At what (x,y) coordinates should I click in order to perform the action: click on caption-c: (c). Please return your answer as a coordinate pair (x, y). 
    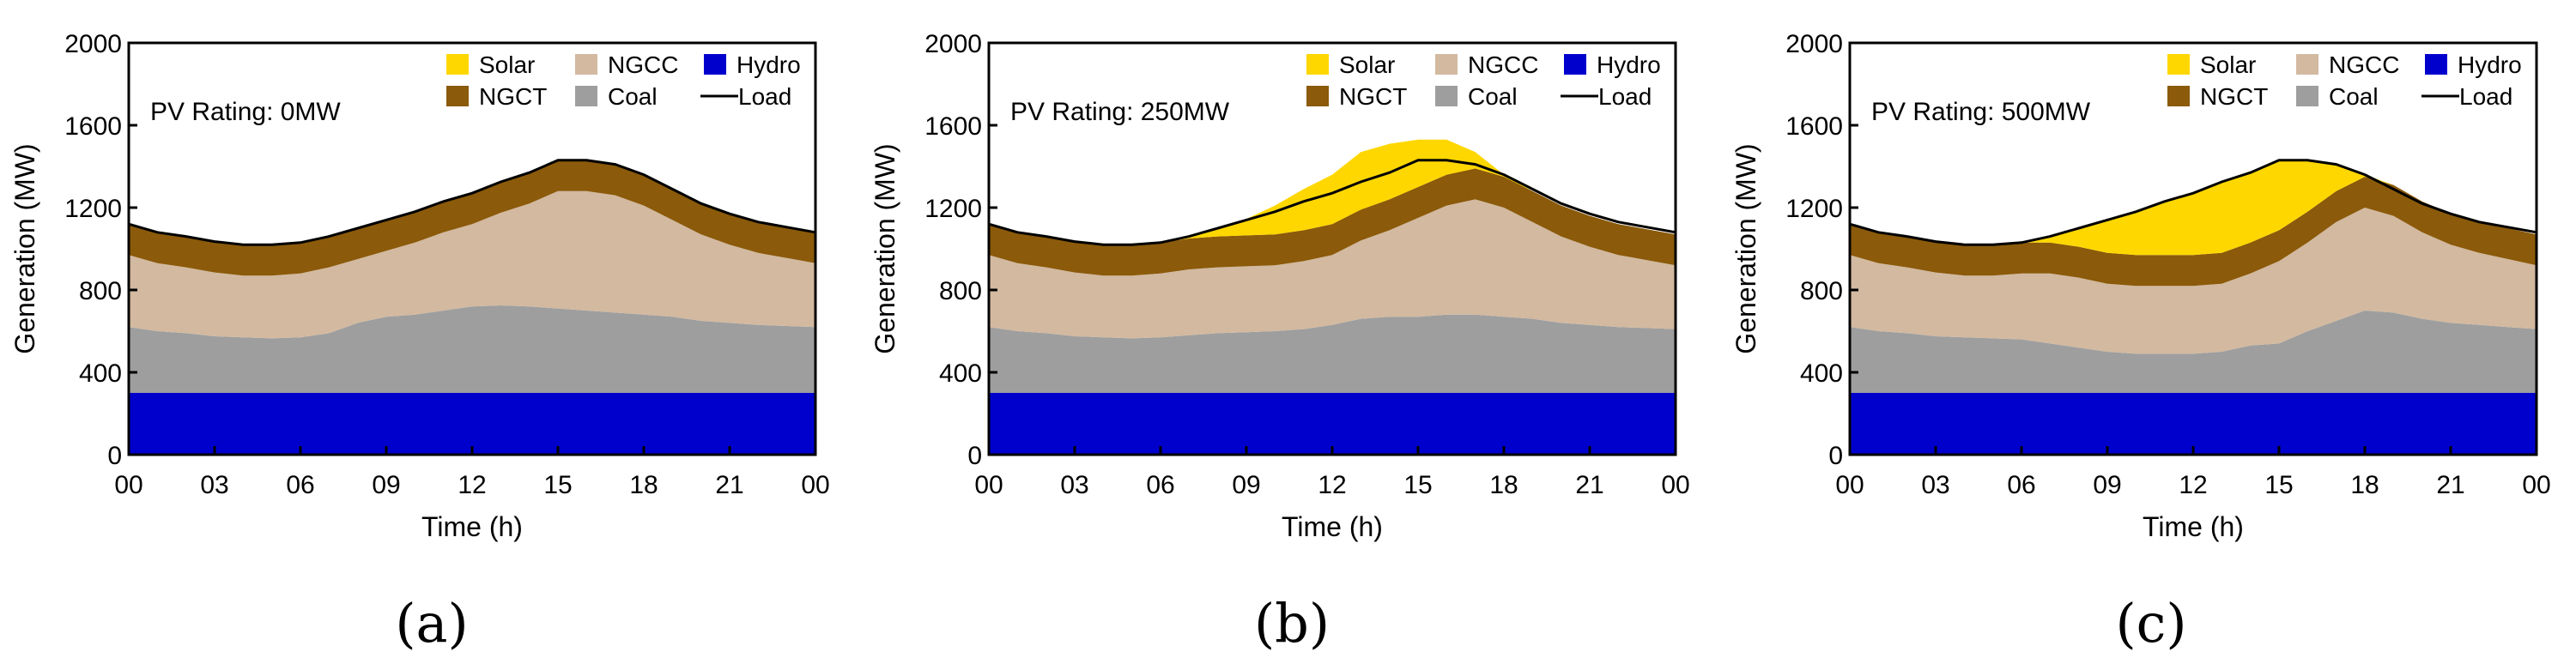
    Looking at the image, I should click on (2151, 624).